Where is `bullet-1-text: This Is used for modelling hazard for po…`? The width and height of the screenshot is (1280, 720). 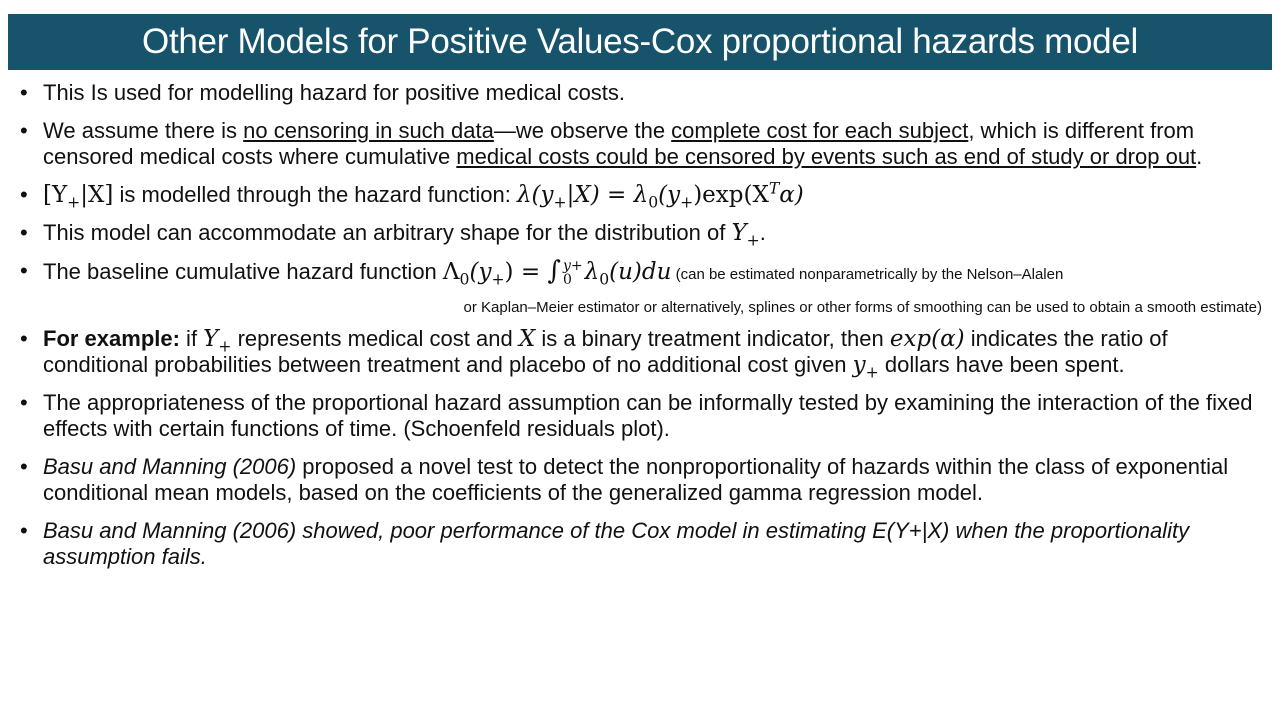
bullet-1-text: This Is used for modelling hazard for po… is located at coordinates (334, 92).